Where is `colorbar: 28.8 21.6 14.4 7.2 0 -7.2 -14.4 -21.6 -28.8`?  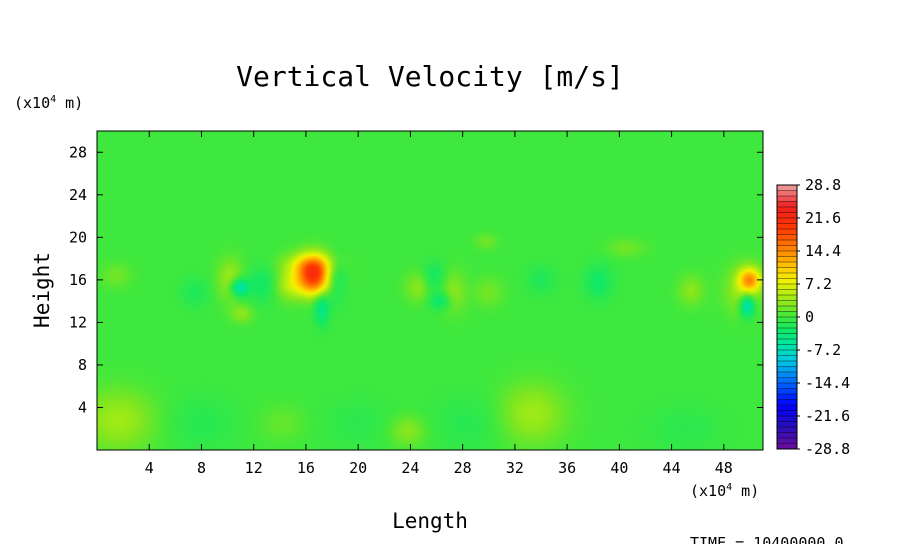 colorbar: 28.8 21.6 14.4 7.2 0 -7.2 -14.4 -21.6 -28.8 is located at coordinates (813, 317).